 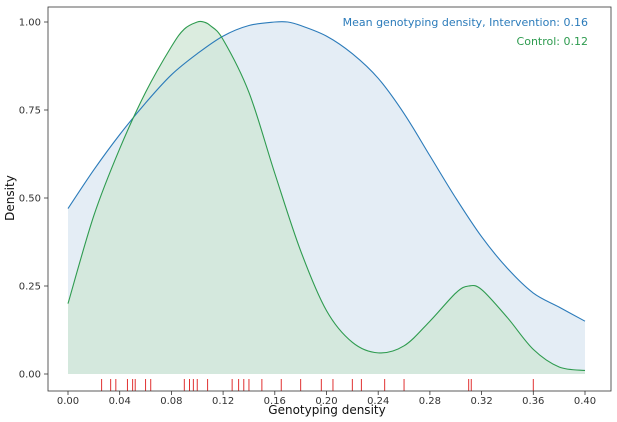 I want to click on x-axis-title: Genotyping density, so click(x=326, y=410).